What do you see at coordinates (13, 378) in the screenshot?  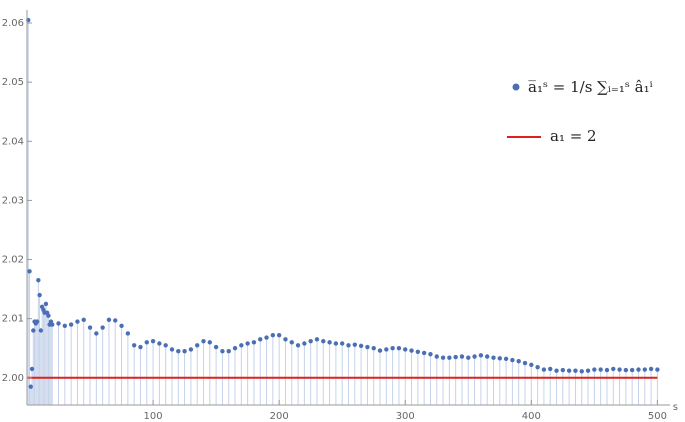 I see `y-tick-label: 2.00` at bounding box center [13, 378].